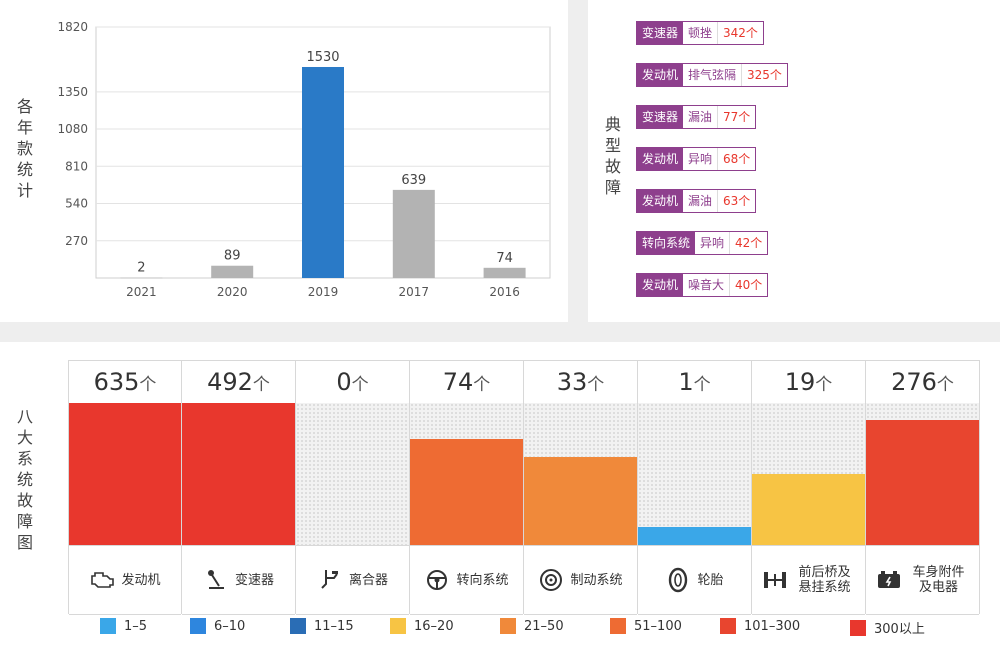 This screenshot has height=654, width=1000. I want to click on bar-2017, so click(413, 233).